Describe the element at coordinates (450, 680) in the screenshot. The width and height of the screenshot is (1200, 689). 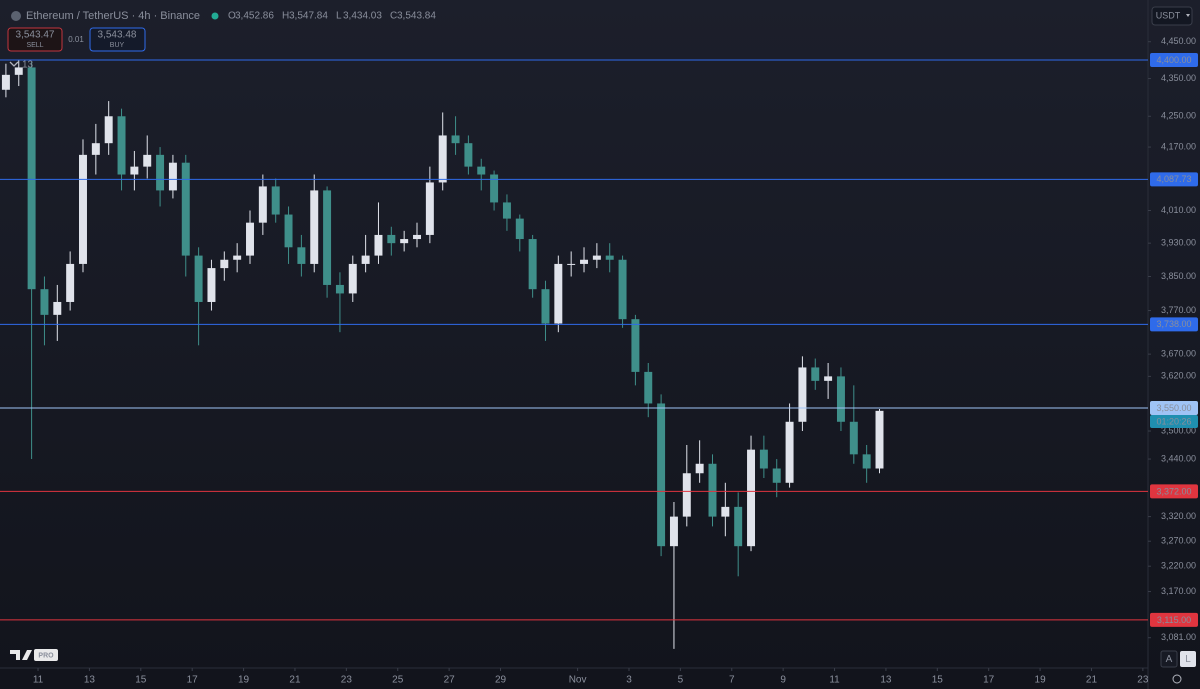
I see `x-tick-label: 27` at that location.